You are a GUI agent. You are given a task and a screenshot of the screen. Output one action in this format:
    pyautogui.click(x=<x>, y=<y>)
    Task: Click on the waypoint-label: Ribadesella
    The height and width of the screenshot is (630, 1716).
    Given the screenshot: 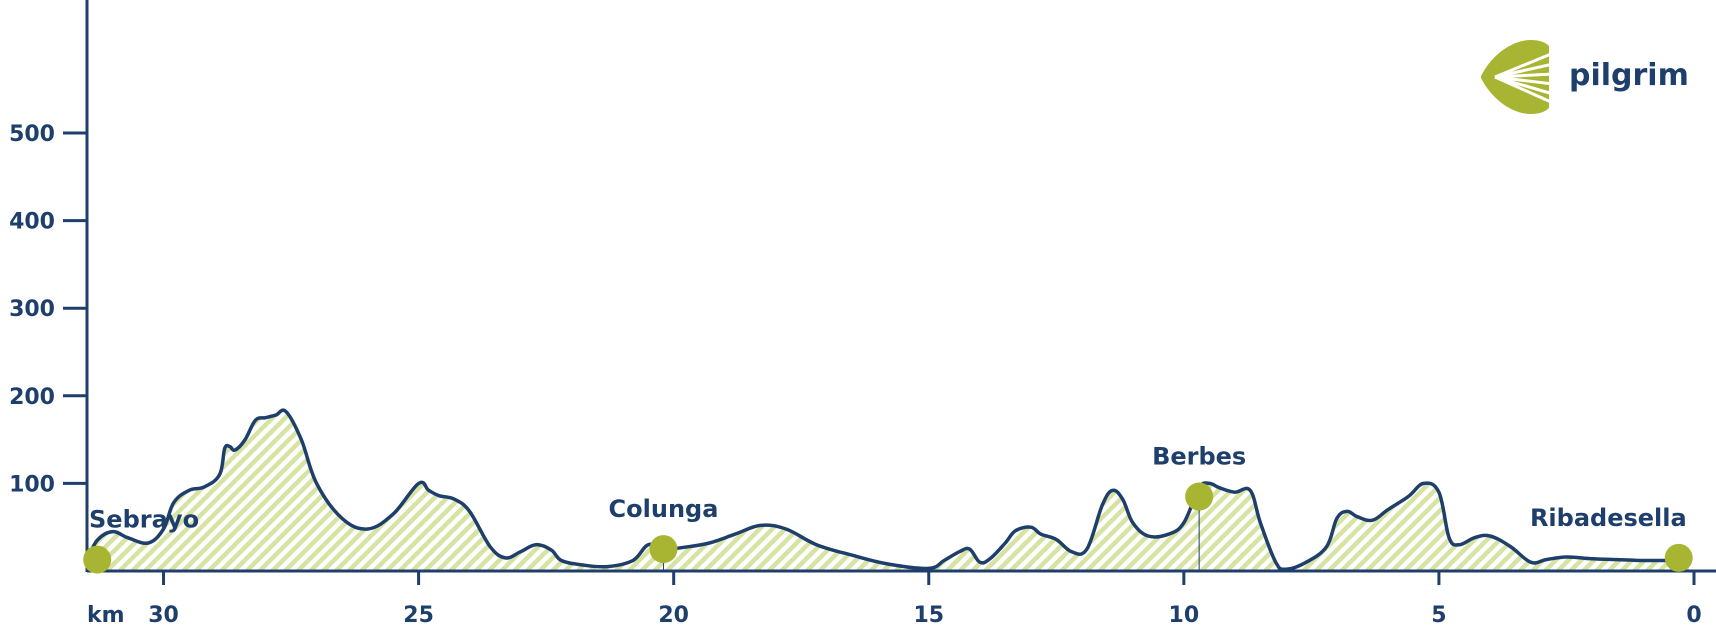 What is the action you would take?
    pyautogui.click(x=1608, y=518)
    